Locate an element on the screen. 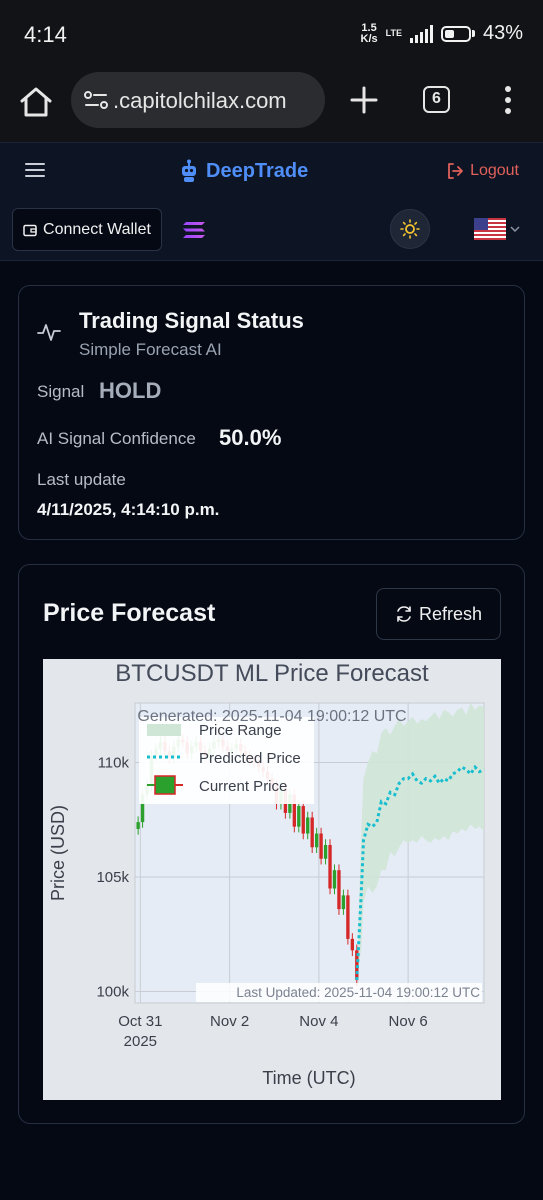  refresh-icon is located at coordinates (404, 614).